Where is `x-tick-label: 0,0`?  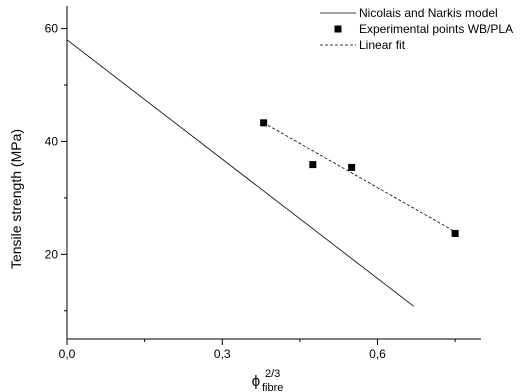 x-tick-label: 0,0 is located at coordinates (67, 354).